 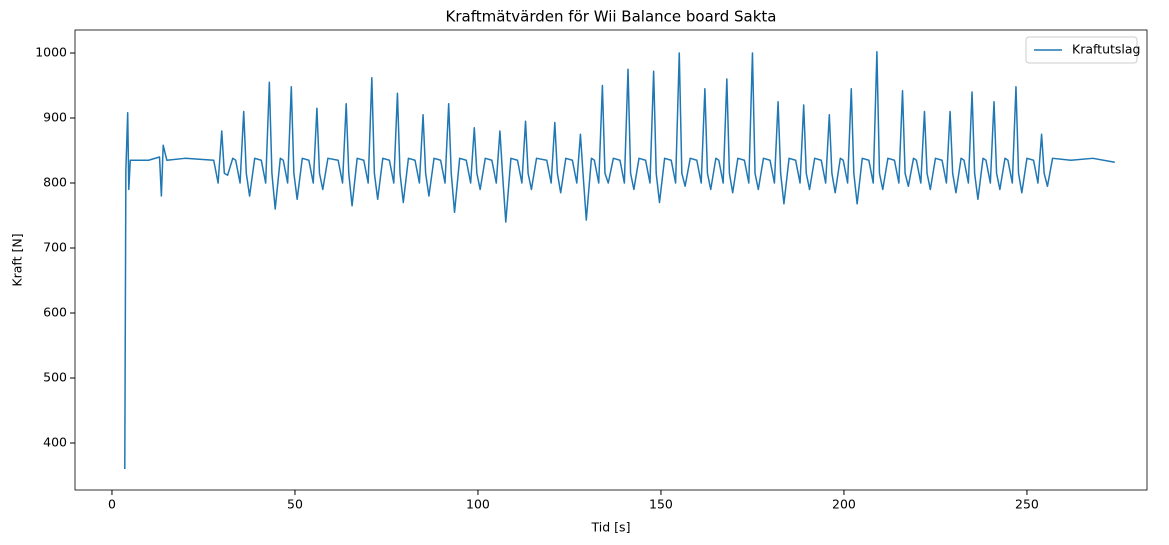 What do you see at coordinates (55, 117) in the screenshot?
I see `y-tick-label: 900` at bounding box center [55, 117].